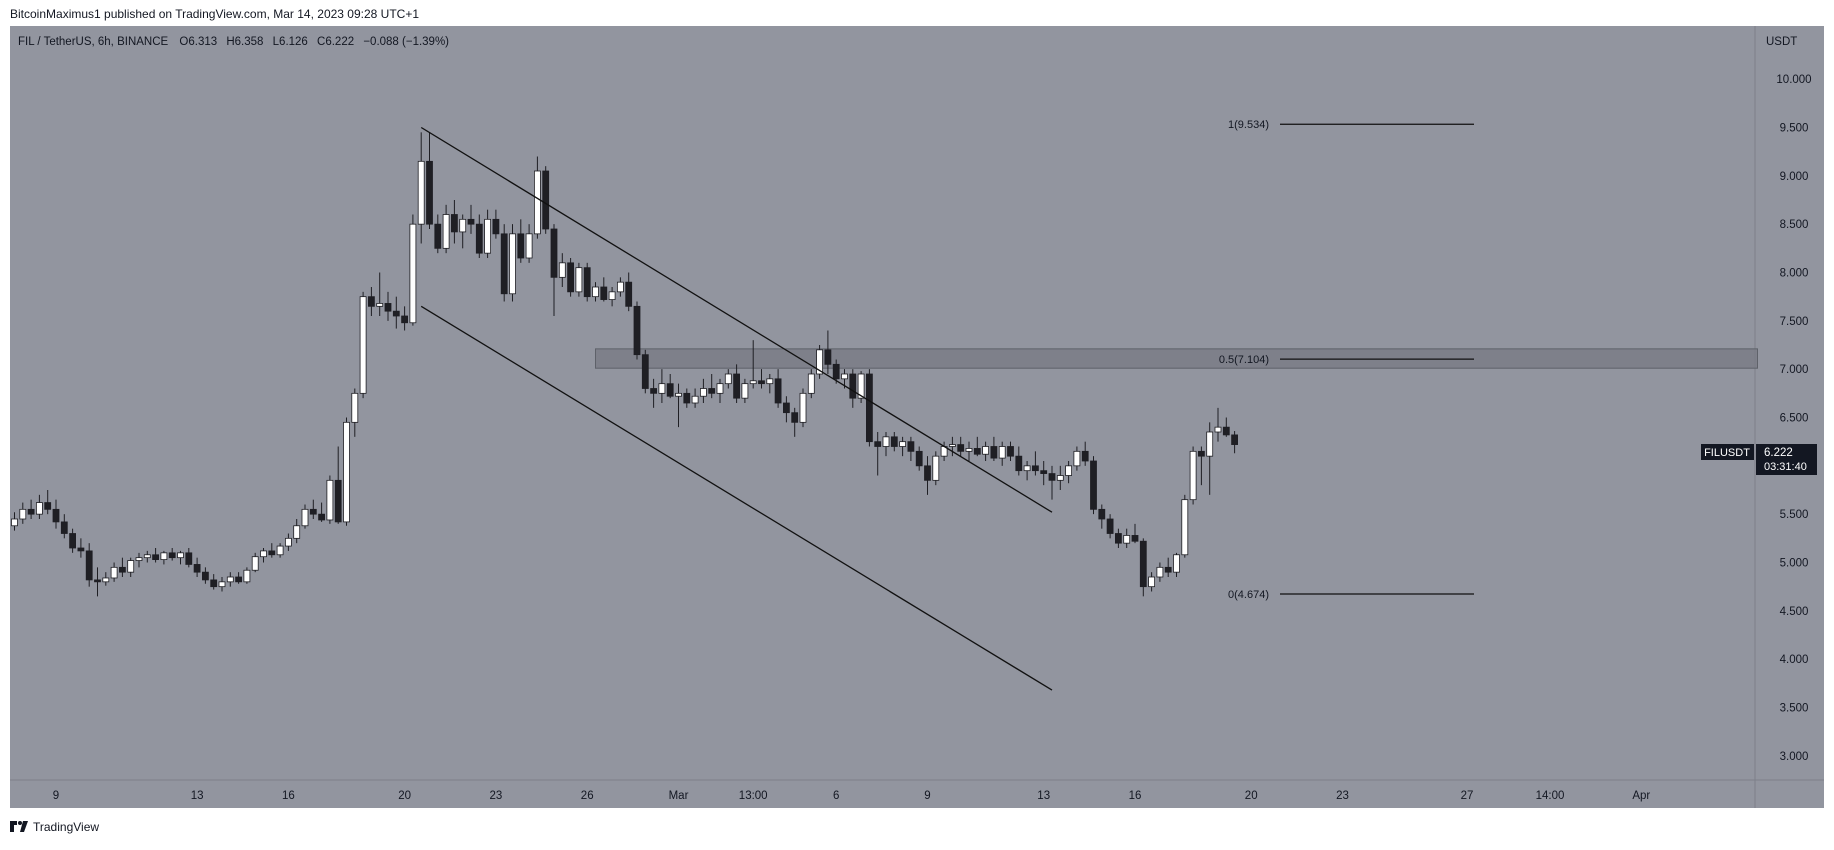 The width and height of the screenshot is (1834, 850). Describe the element at coordinates (66, 827) in the screenshot. I see `tradingview-brand: TradingView` at that location.